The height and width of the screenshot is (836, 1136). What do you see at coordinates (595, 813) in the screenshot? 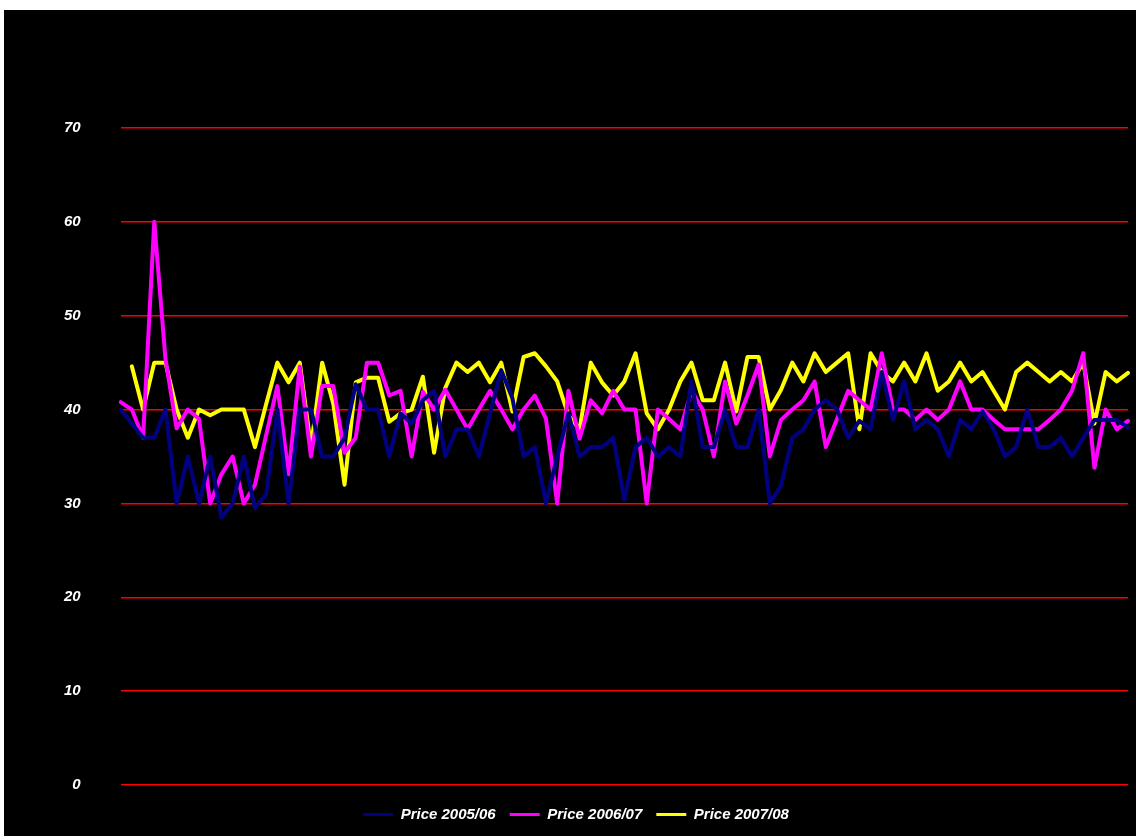
I see `legend-label: Price 2006/07` at bounding box center [595, 813].